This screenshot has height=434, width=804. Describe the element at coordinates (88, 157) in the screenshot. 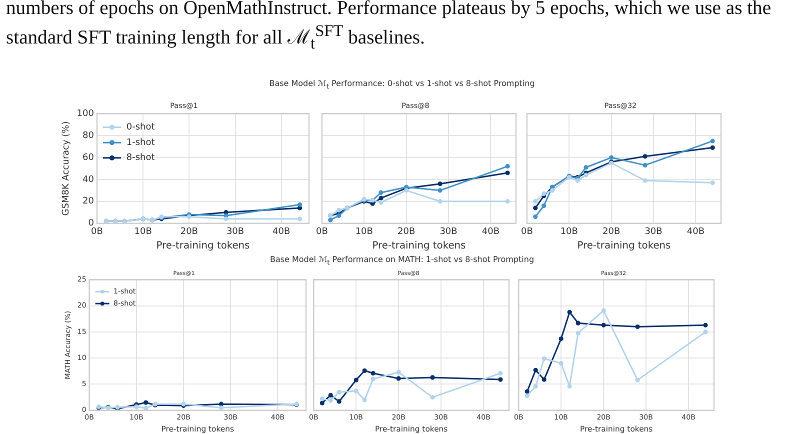

I see `y-tick-label: 60` at that location.